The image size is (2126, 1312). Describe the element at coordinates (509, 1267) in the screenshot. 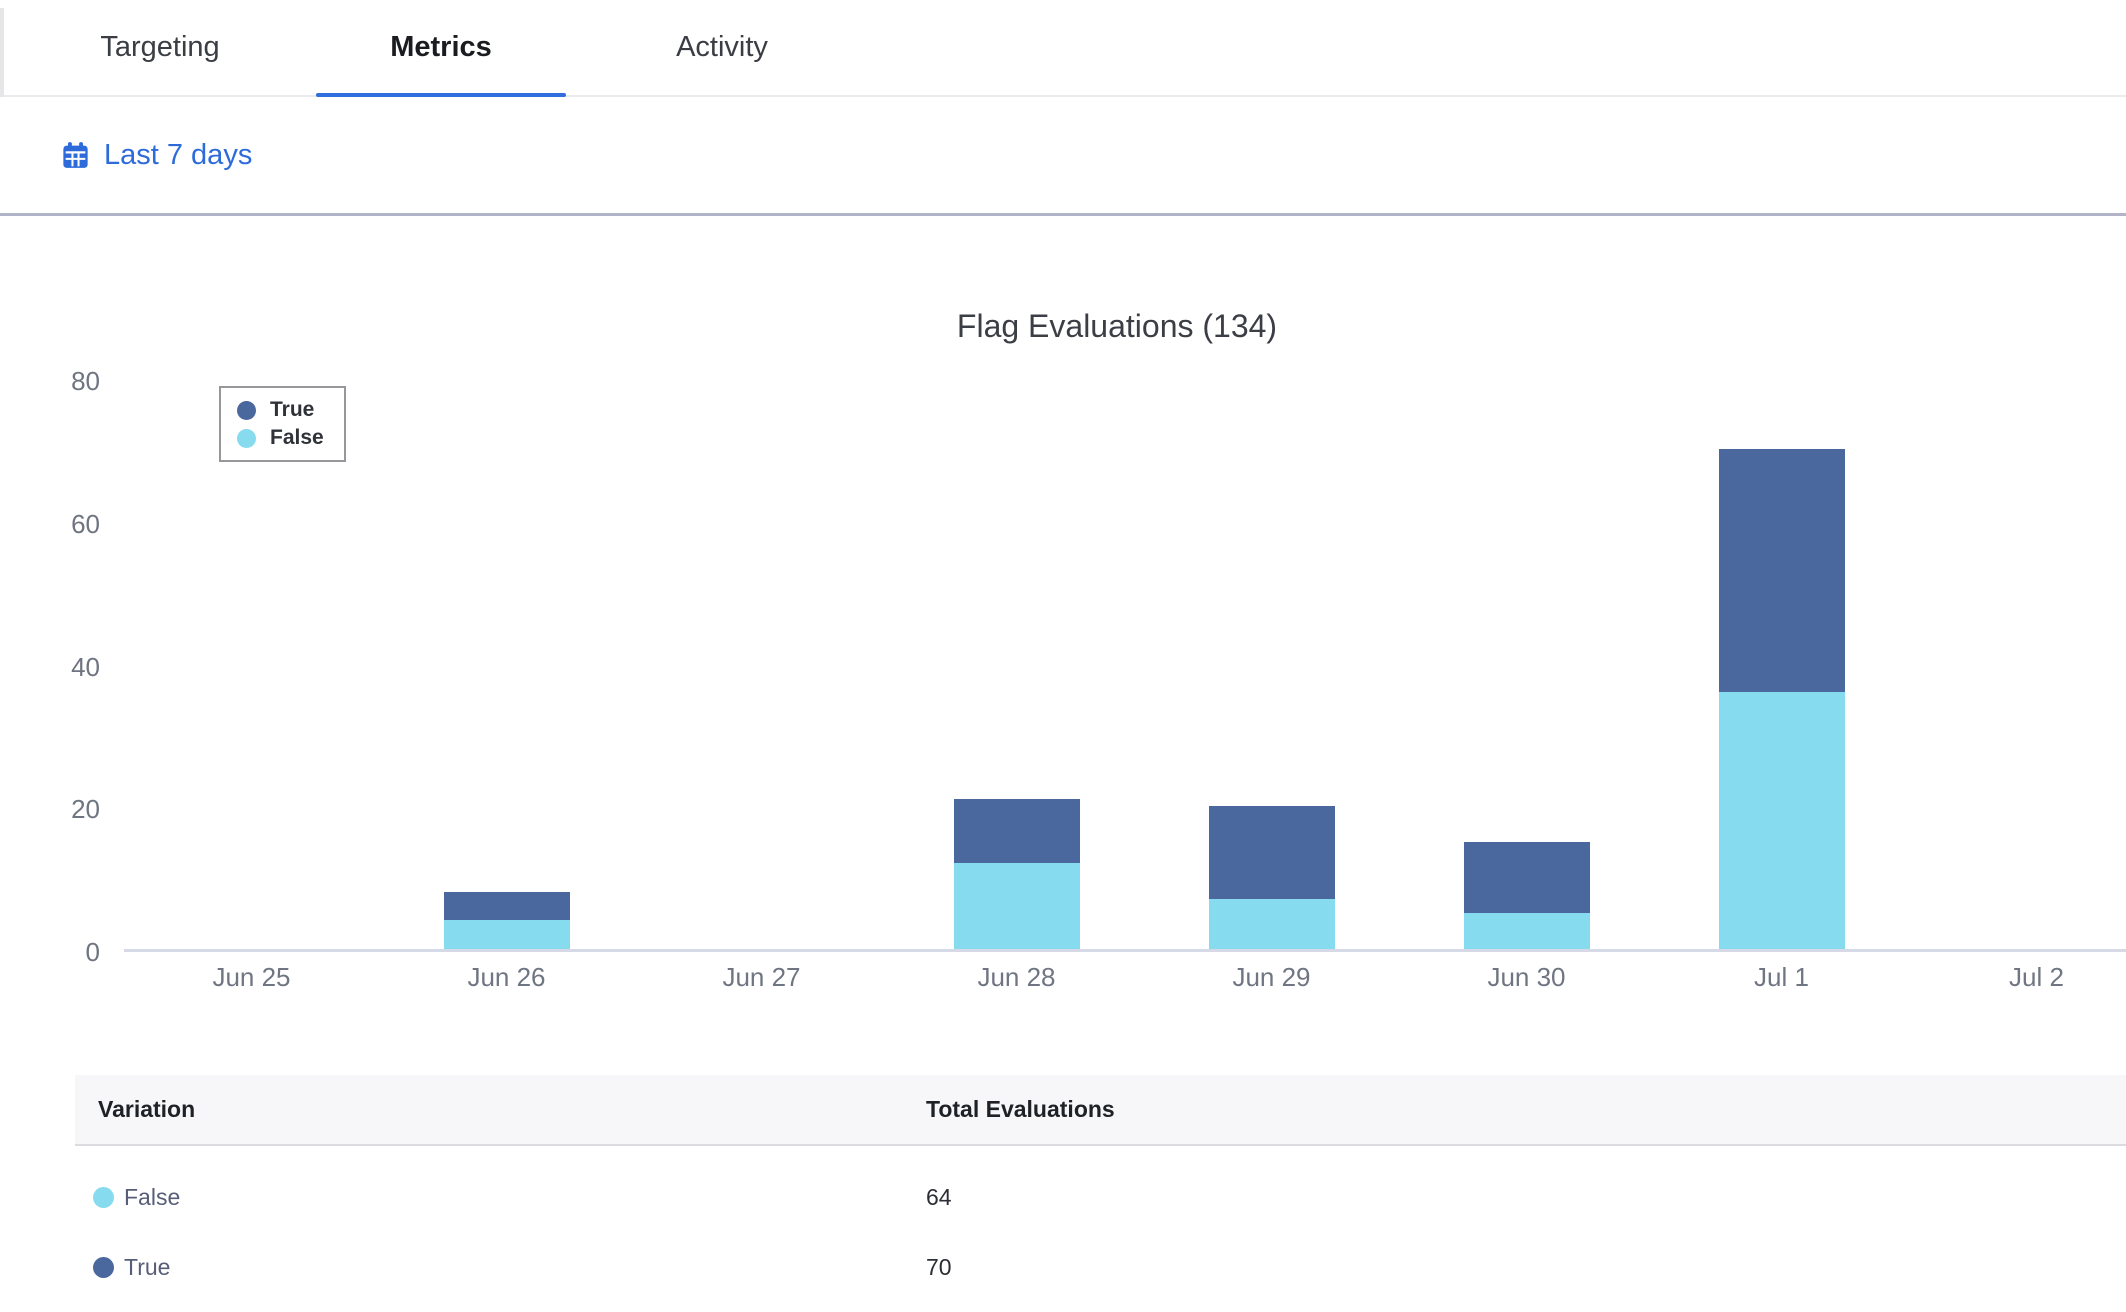

I see `variation-cell: True` at that location.